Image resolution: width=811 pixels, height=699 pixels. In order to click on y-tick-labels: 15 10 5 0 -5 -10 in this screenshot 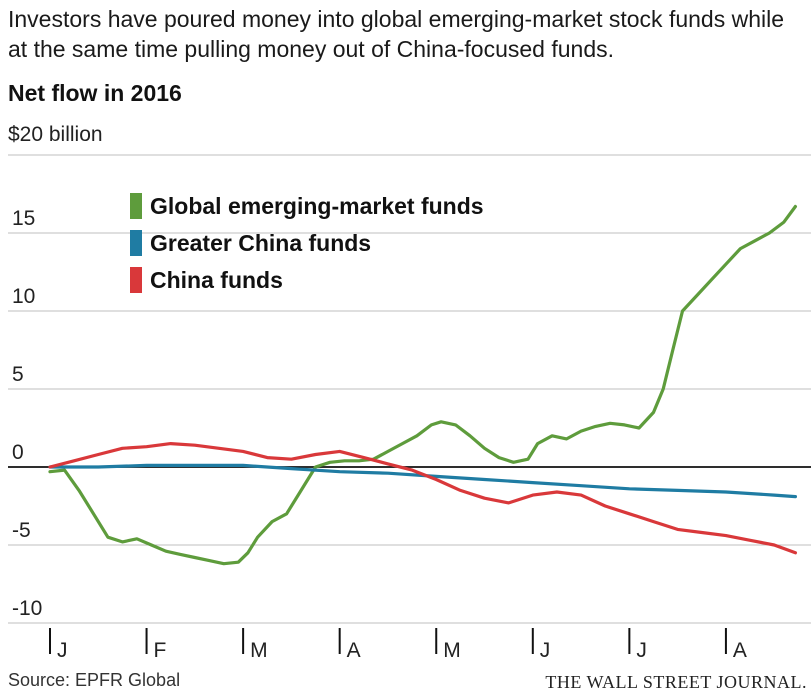, I will do `click(27, 413)`.